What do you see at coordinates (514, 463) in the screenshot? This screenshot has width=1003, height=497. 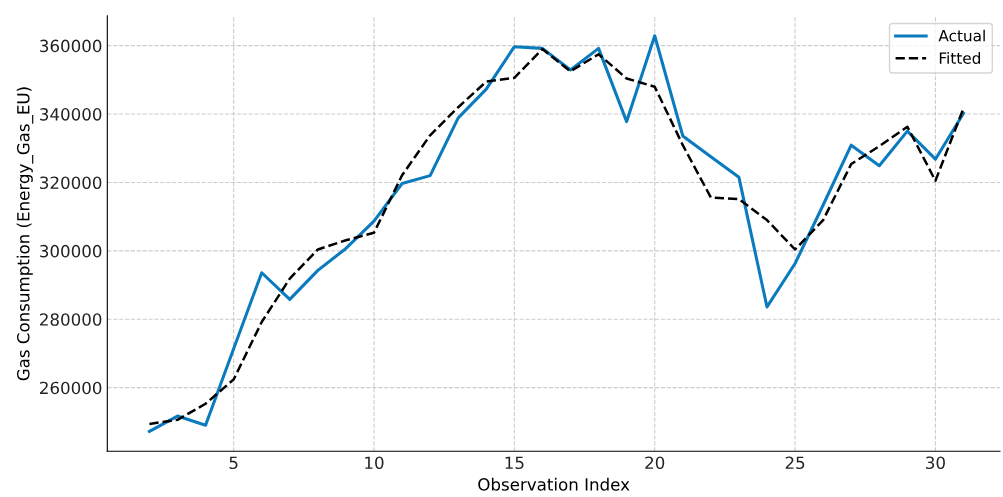 I see `x-tick-label: 15` at bounding box center [514, 463].